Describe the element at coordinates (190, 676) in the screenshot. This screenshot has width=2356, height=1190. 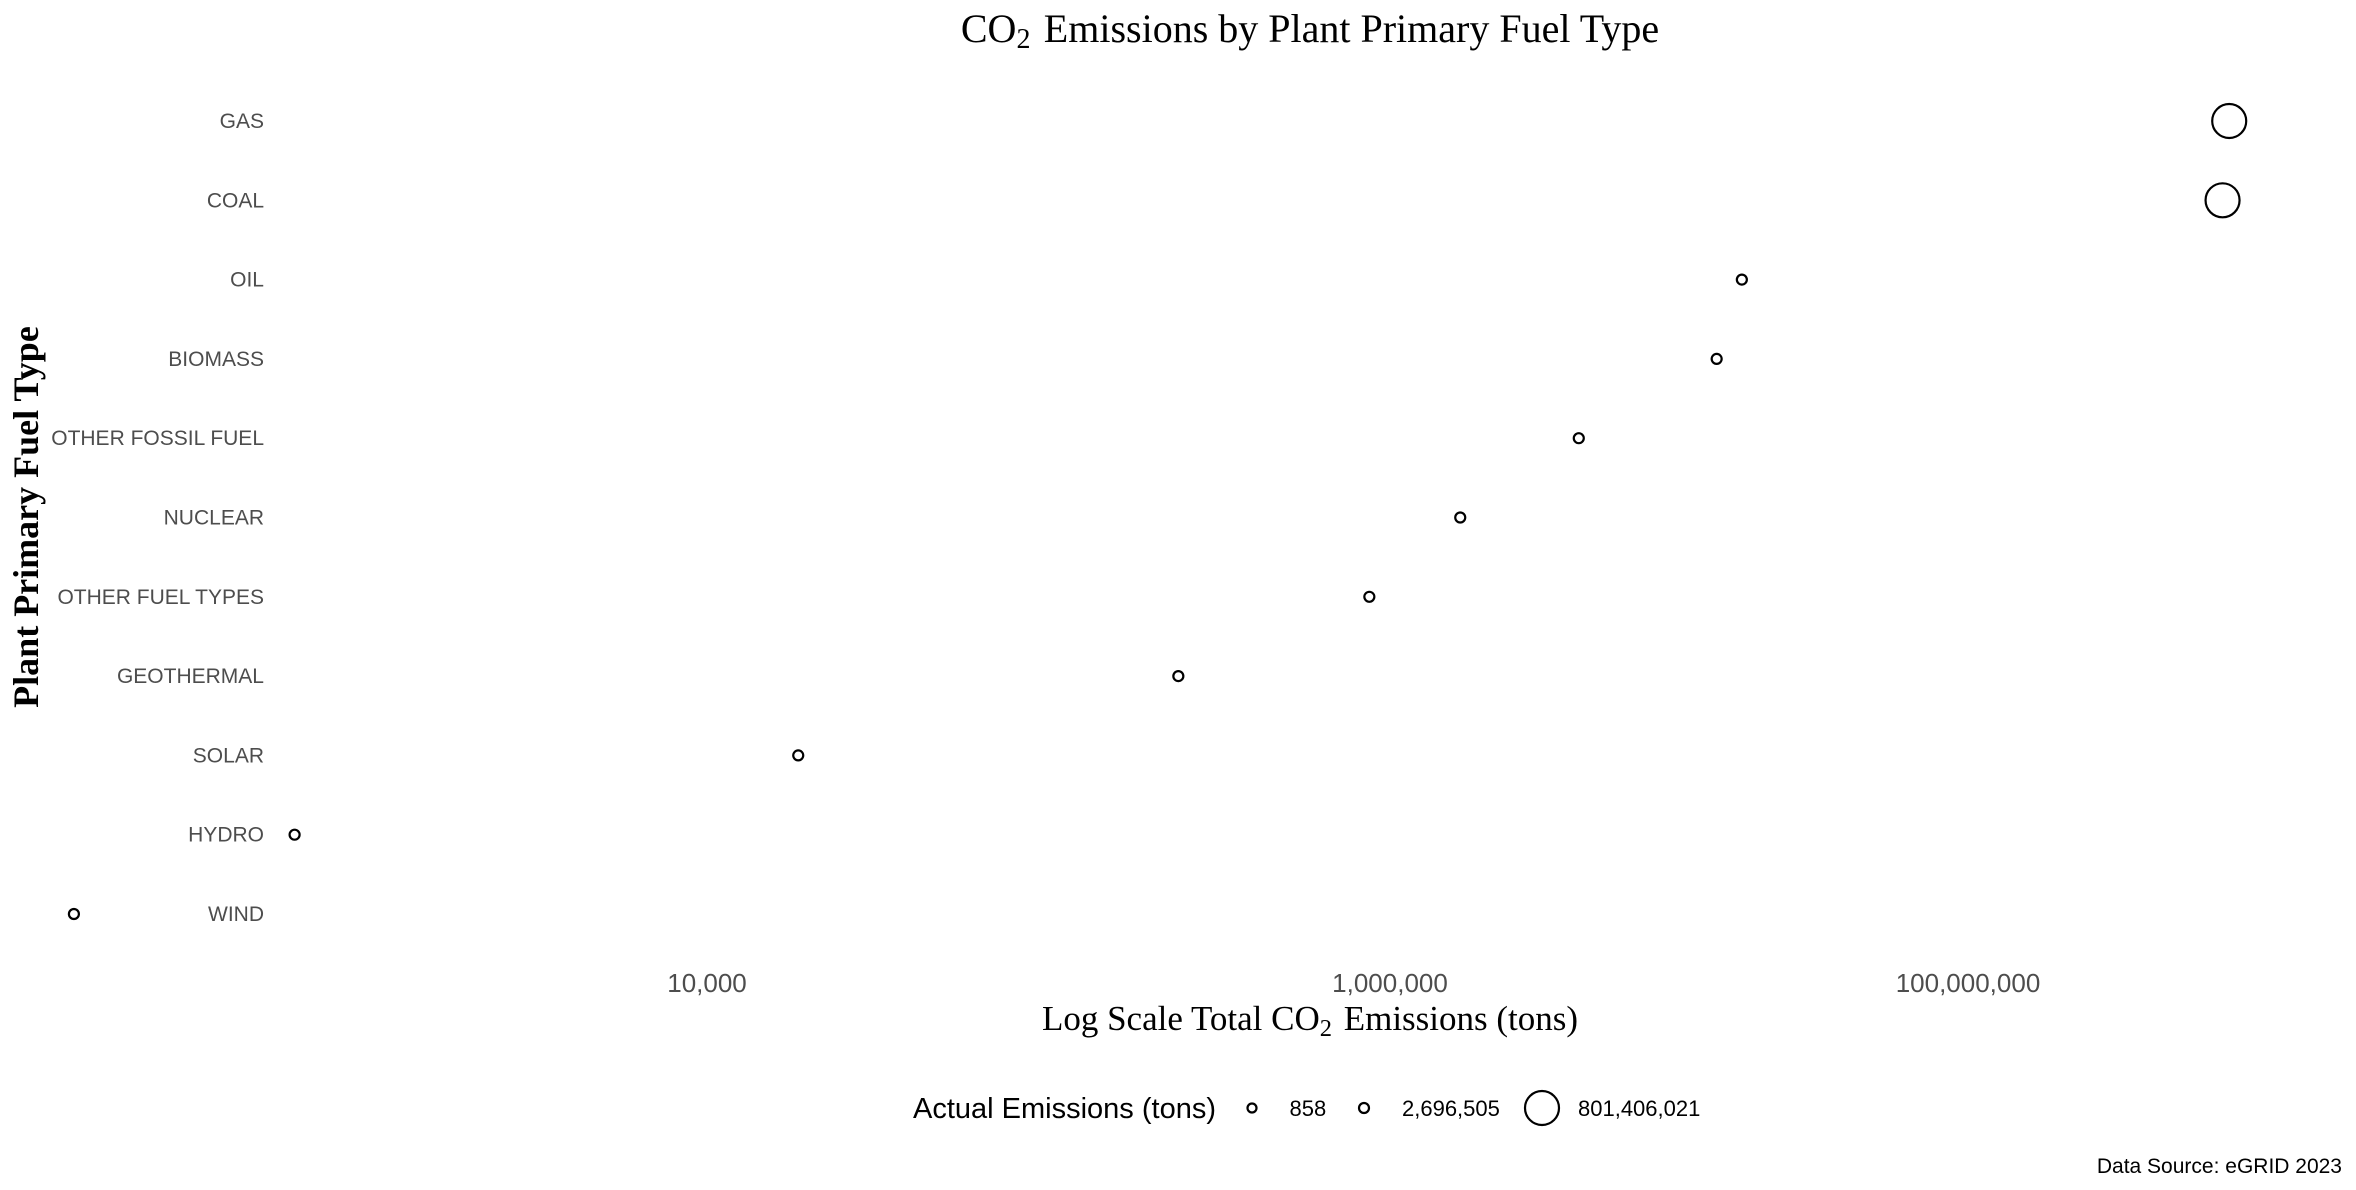
I see `category-label: GEOTHERMAL` at that location.